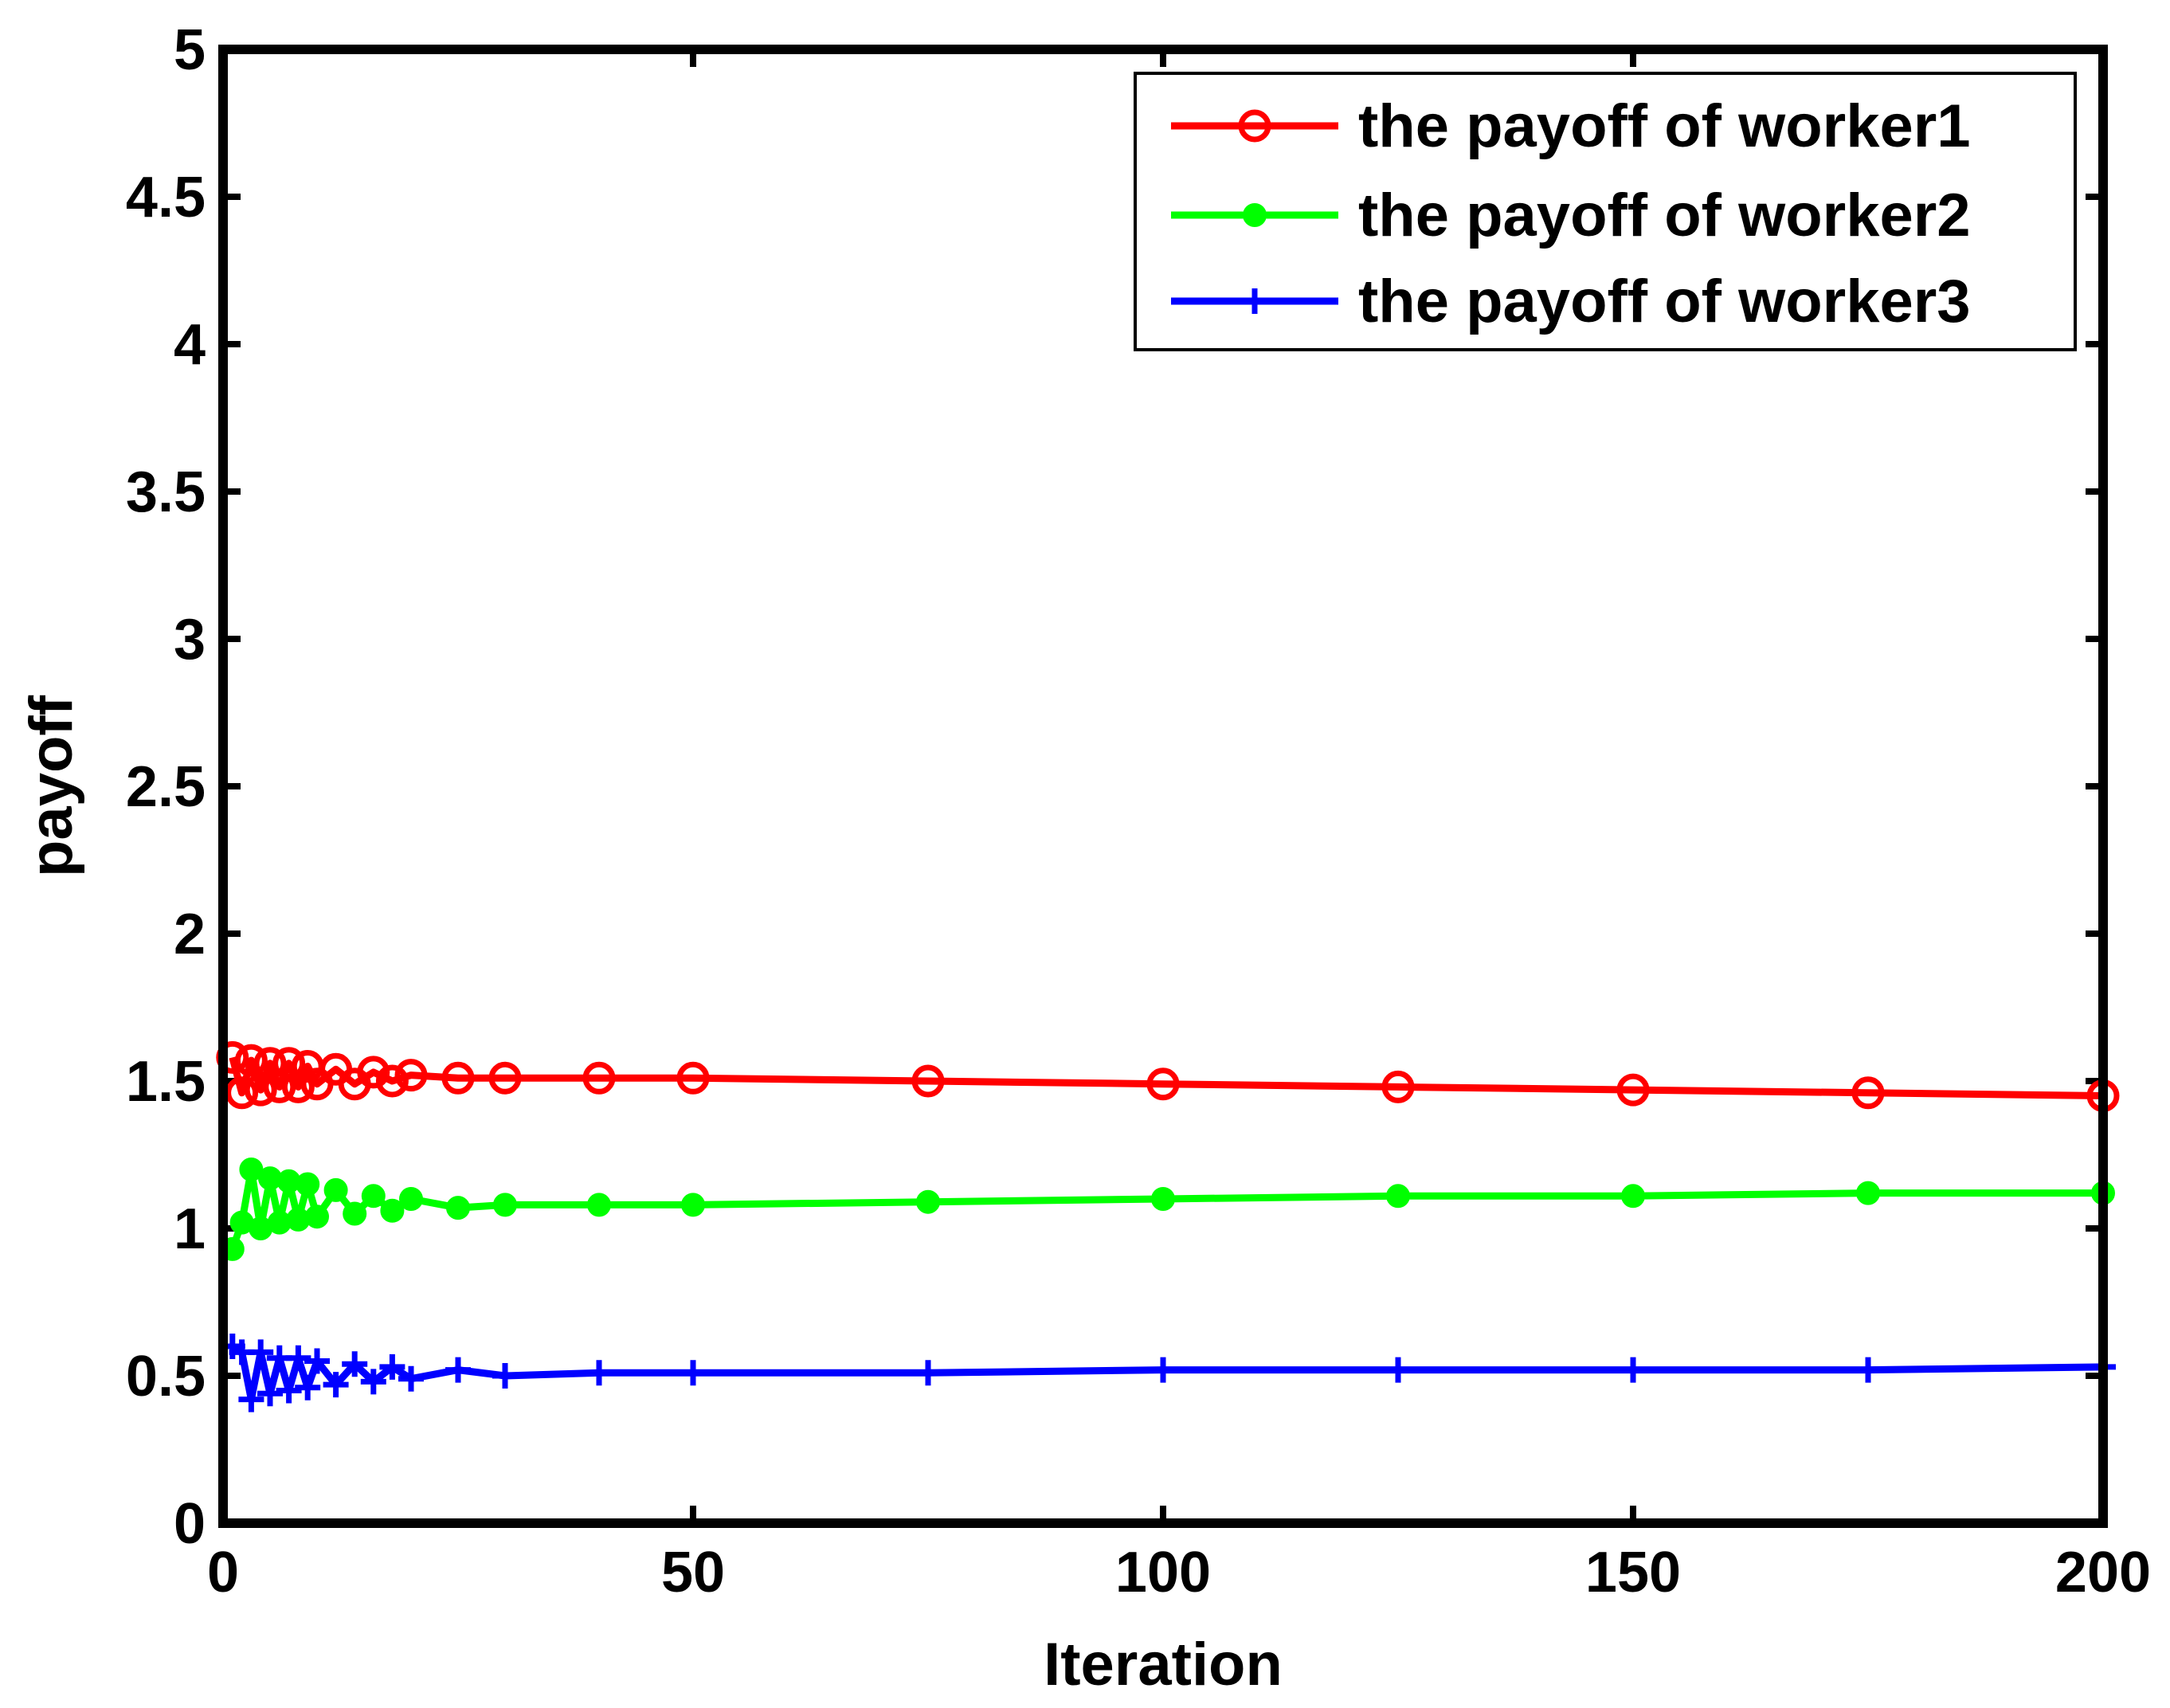  I want to click on legend-item: the payoff of worker2, so click(1571, 216).